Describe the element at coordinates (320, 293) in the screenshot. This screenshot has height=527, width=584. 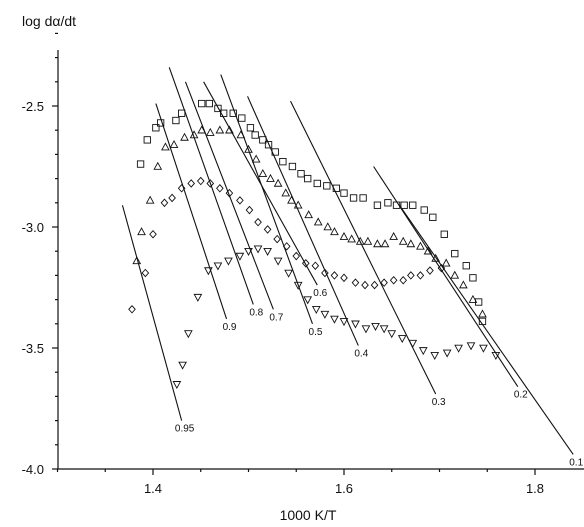
I see `isoconversional-label: 0.6` at that location.